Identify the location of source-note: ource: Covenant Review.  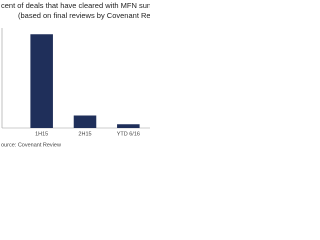
(31, 145).